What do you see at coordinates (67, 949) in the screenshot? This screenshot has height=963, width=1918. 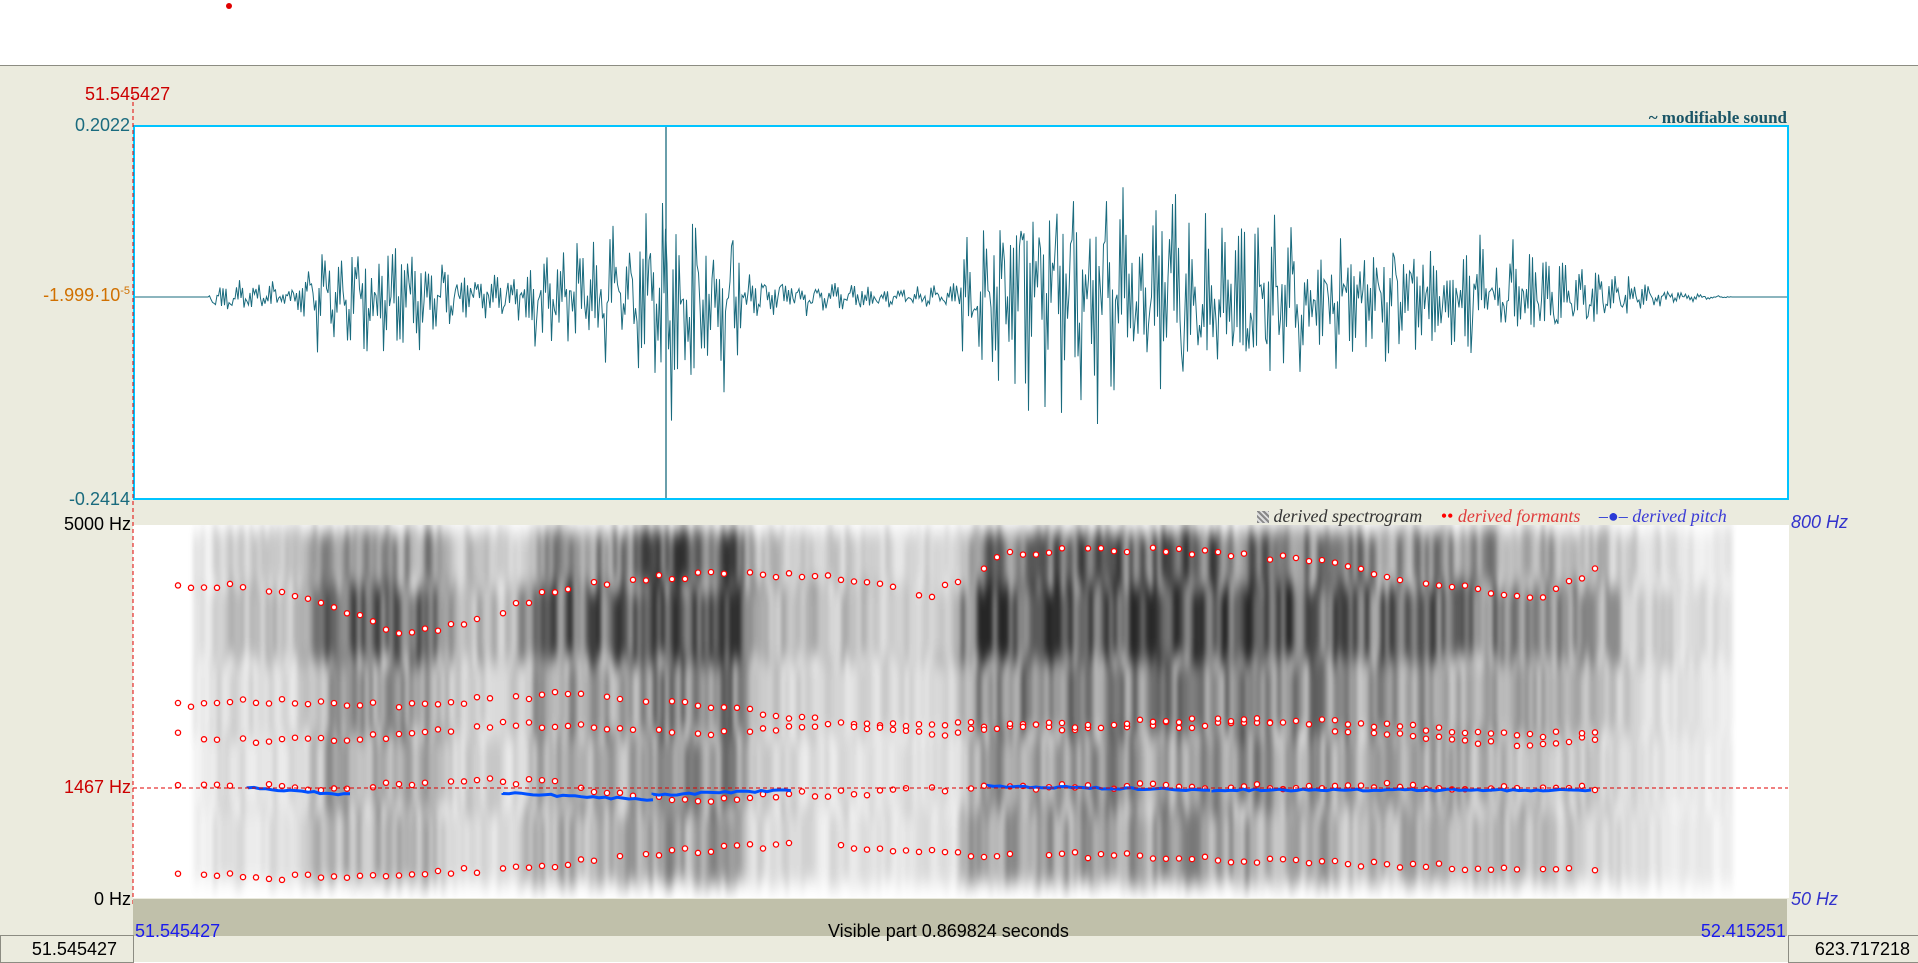 I see `total-start-cell: 51.545427` at bounding box center [67, 949].